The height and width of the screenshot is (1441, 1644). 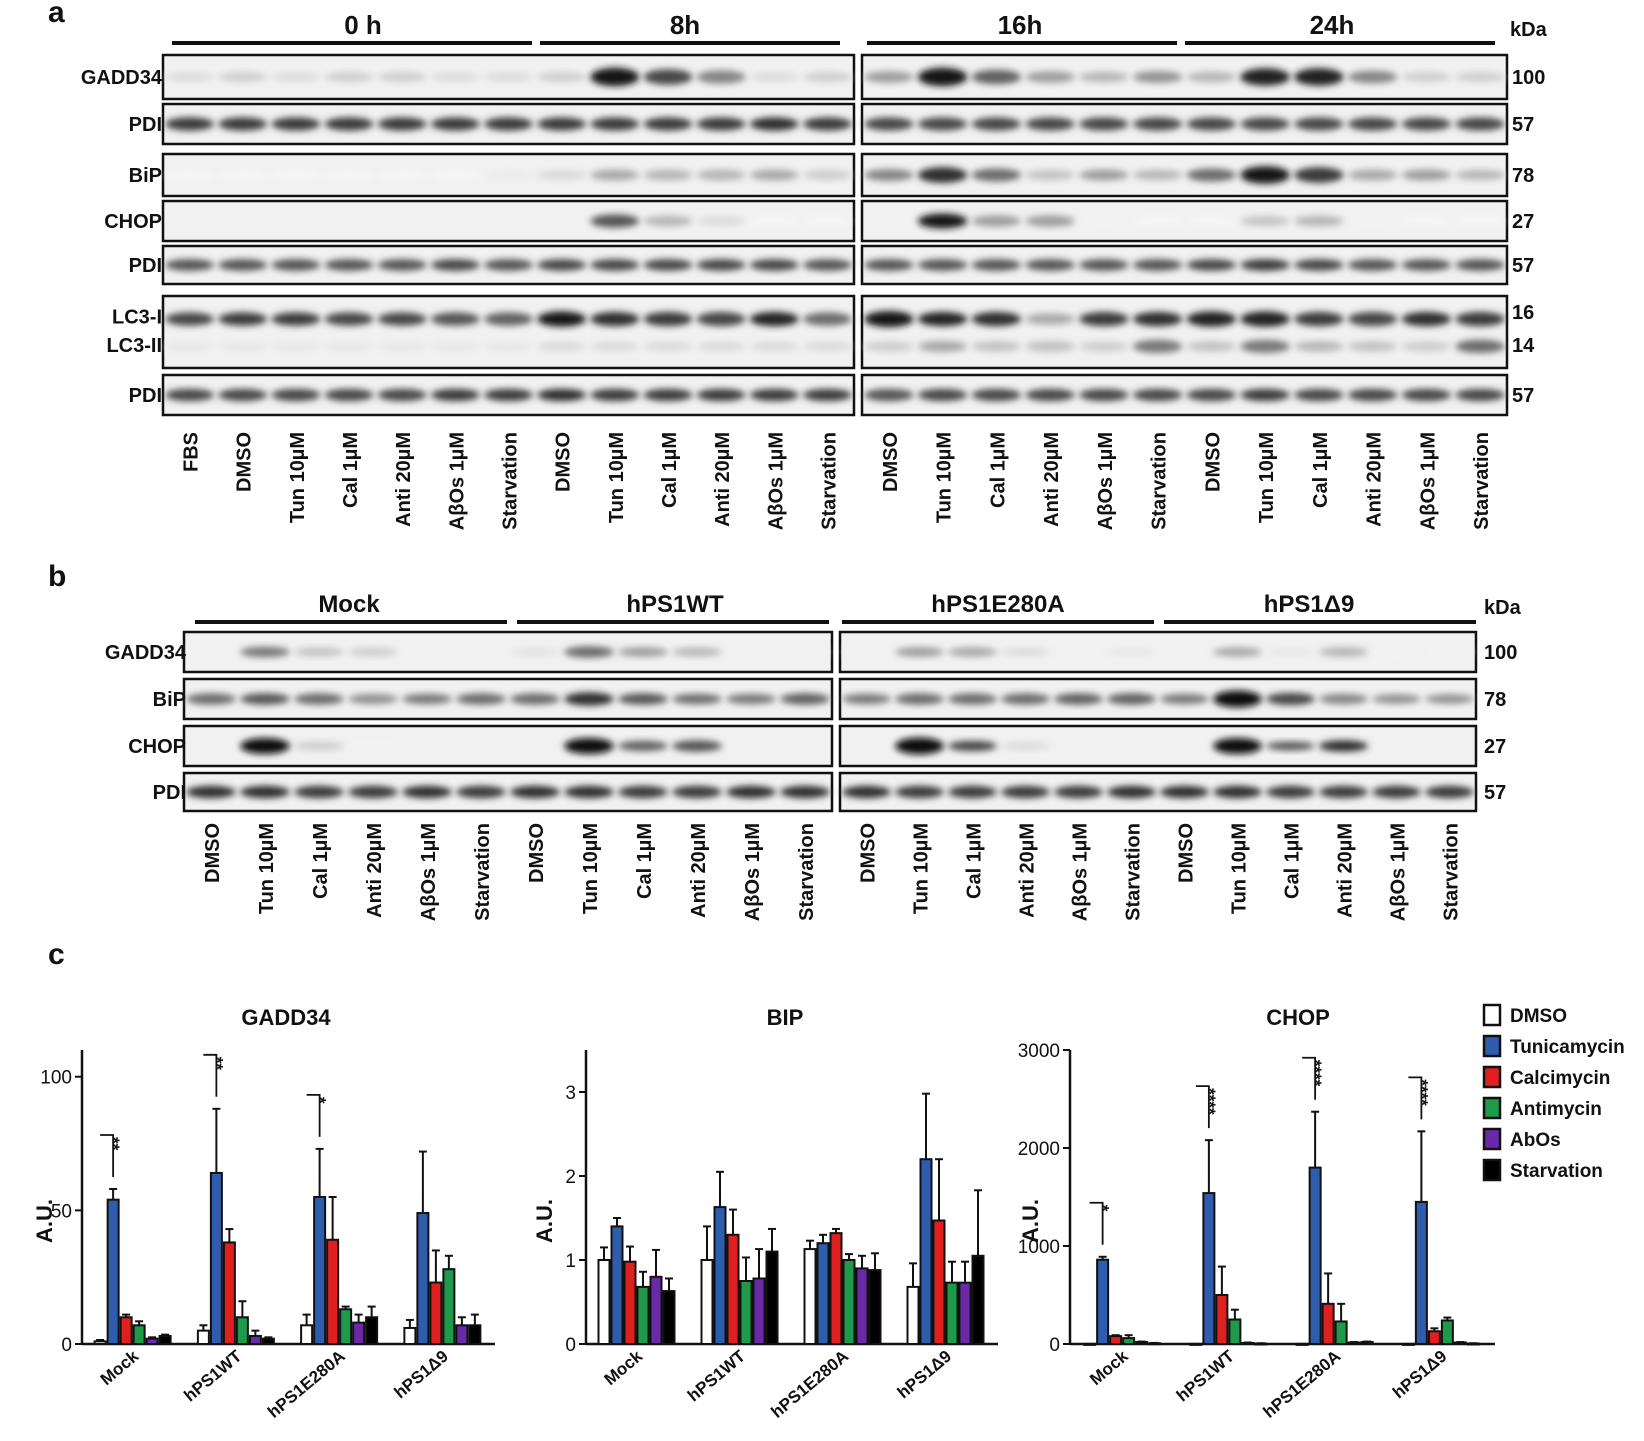 I want to click on timepoint-label: 0 h, so click(x=363, y=25).